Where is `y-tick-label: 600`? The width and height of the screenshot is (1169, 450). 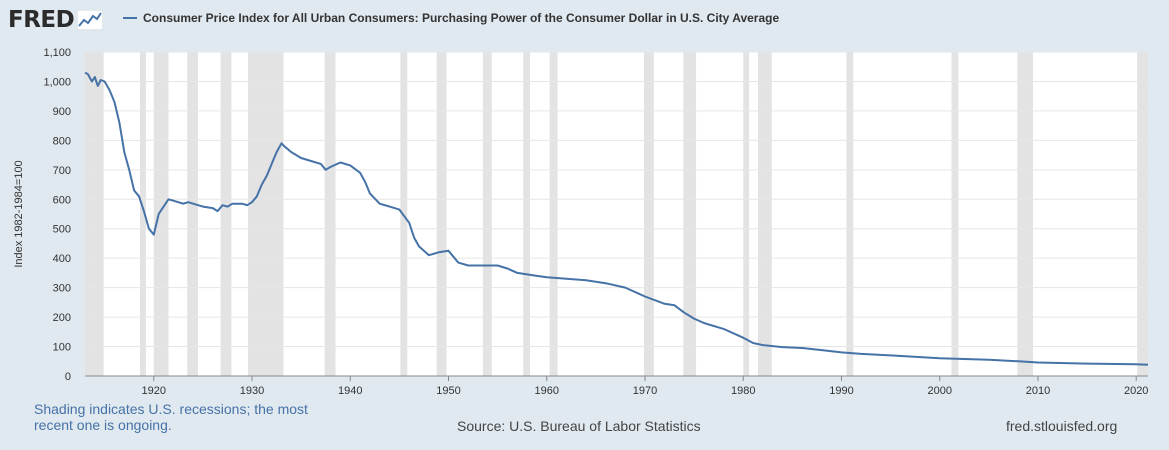
y-tick-label: 600 is located at coordinates (62, 200).